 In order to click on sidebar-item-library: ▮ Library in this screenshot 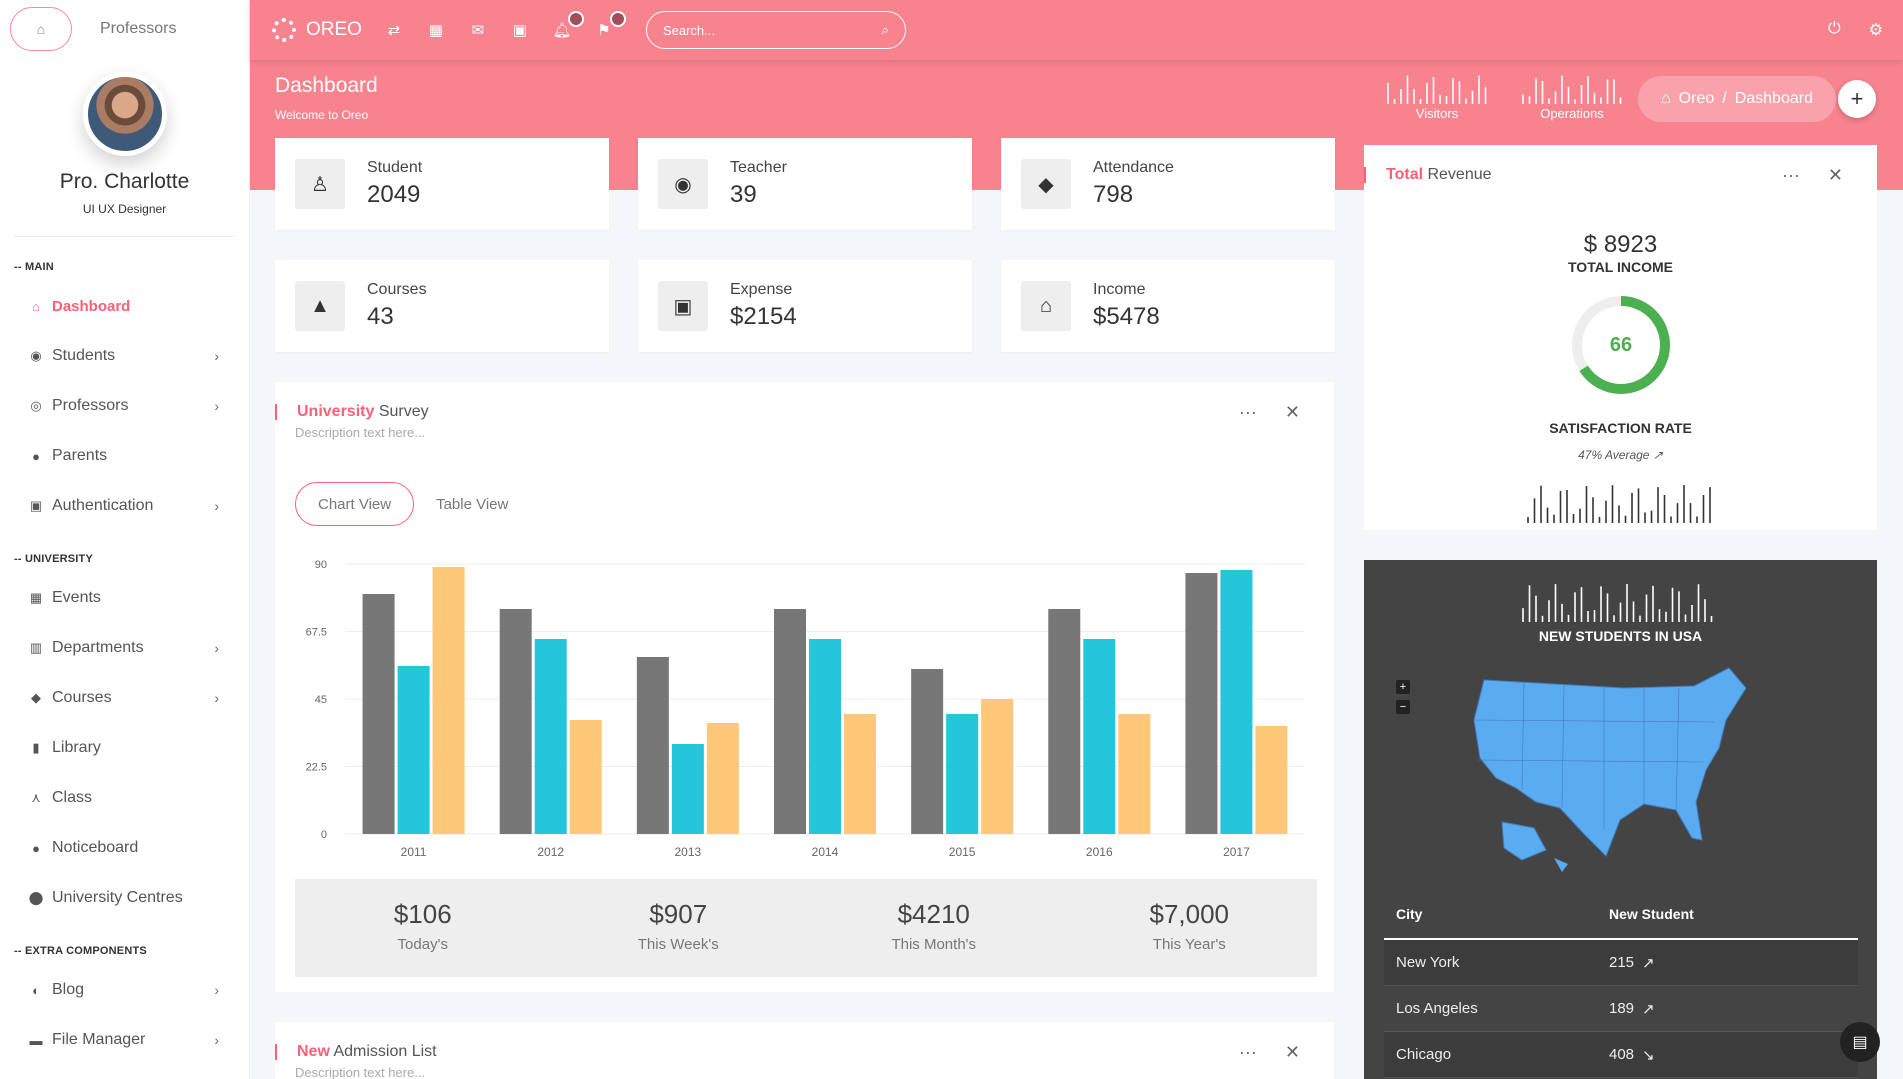, I will do `click(124, 748)`.